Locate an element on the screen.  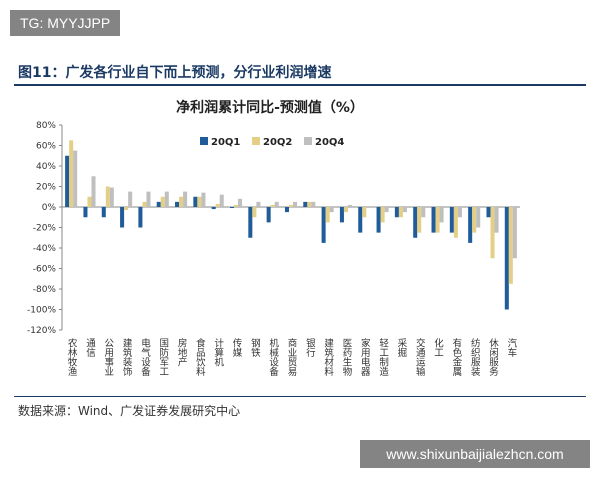
watermark: TG: MYYJJPP is located at coordinates (65, 23).